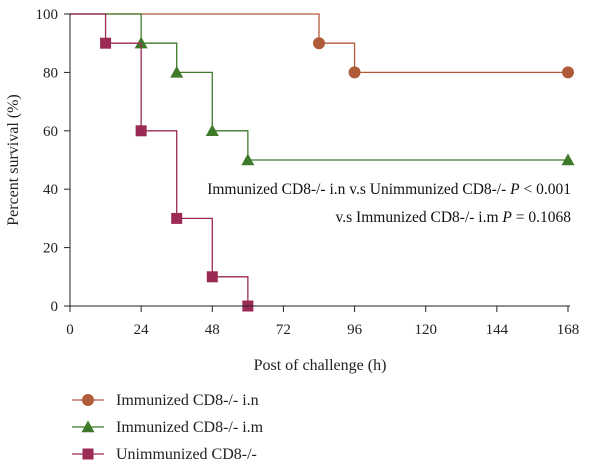  What do you see at coordinates (497, 330) in the screenshot?
I see `x-tick-label: 144` at bounding box center [497, 330].